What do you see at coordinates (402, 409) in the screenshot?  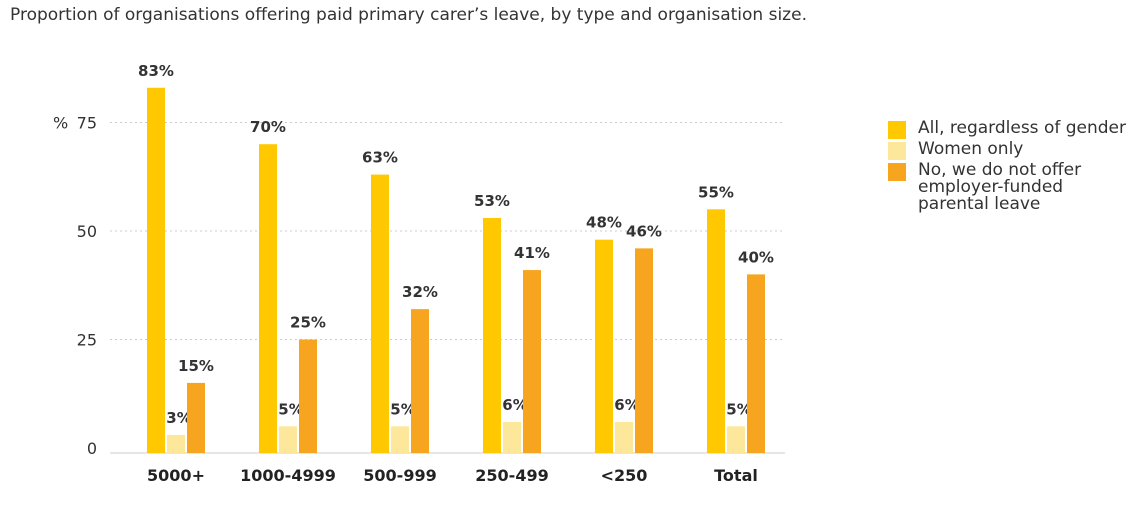 I see `data-label-1-2: 5%` at bounding box center [402, 409].